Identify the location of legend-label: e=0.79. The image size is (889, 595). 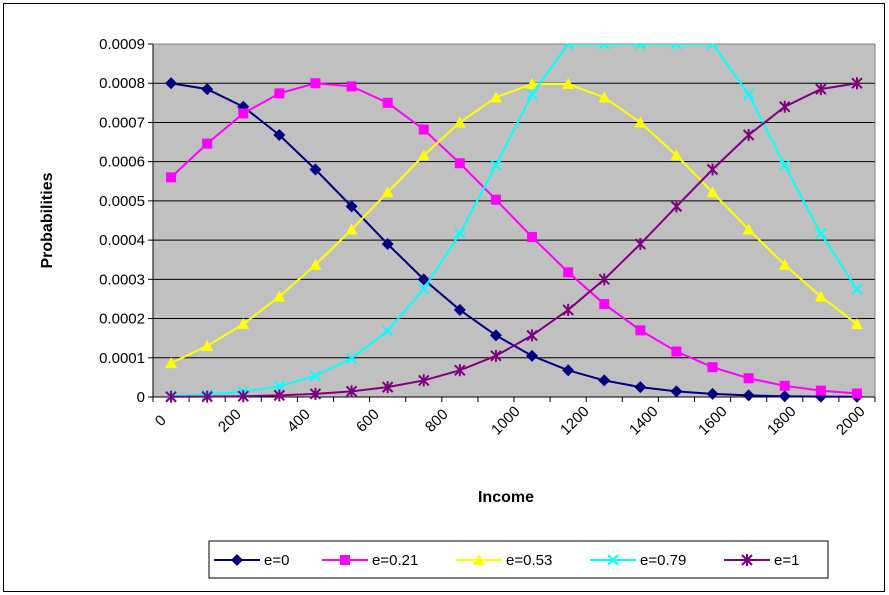
(663, 560).